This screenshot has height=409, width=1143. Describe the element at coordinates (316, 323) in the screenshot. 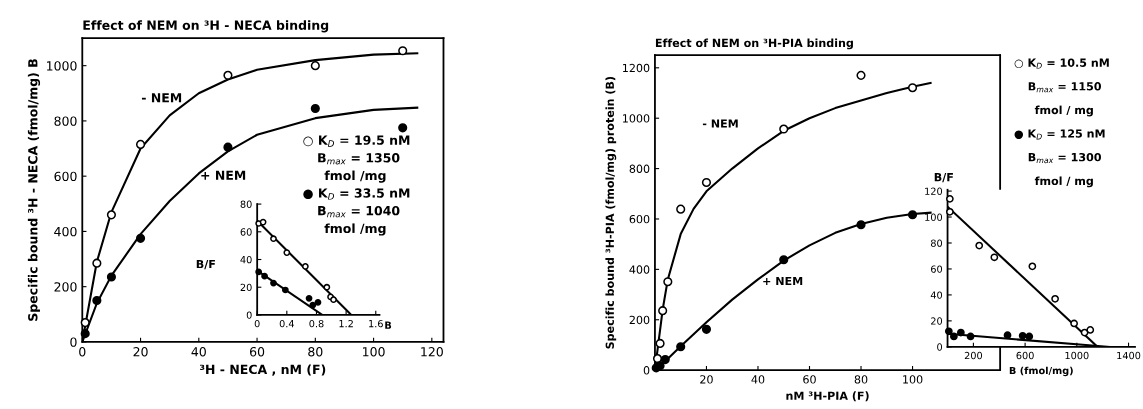

I see `x-tick-label: 0.8` at that location.